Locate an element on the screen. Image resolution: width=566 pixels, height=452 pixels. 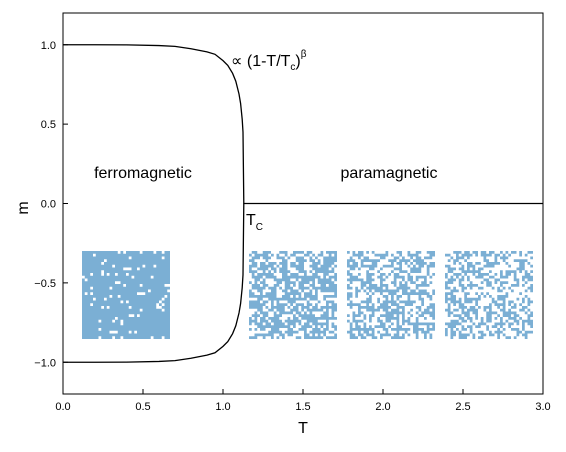
y-tick-label: −0.5 is located at coordinates (45, 284).